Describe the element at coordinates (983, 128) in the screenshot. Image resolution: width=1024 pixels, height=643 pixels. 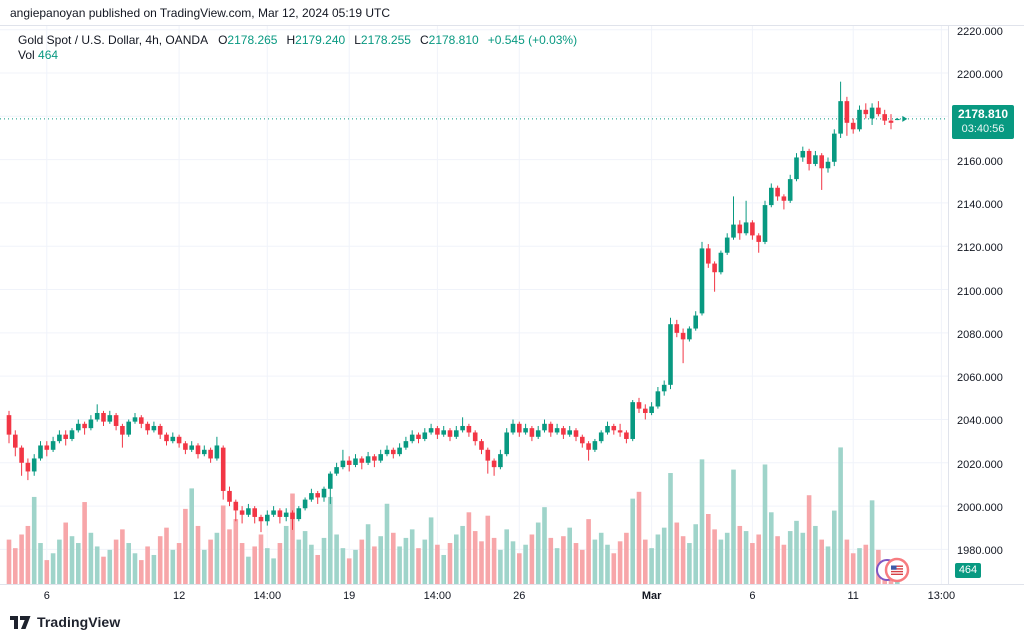
I see `bar-countdown: 03:40:56` at that location.